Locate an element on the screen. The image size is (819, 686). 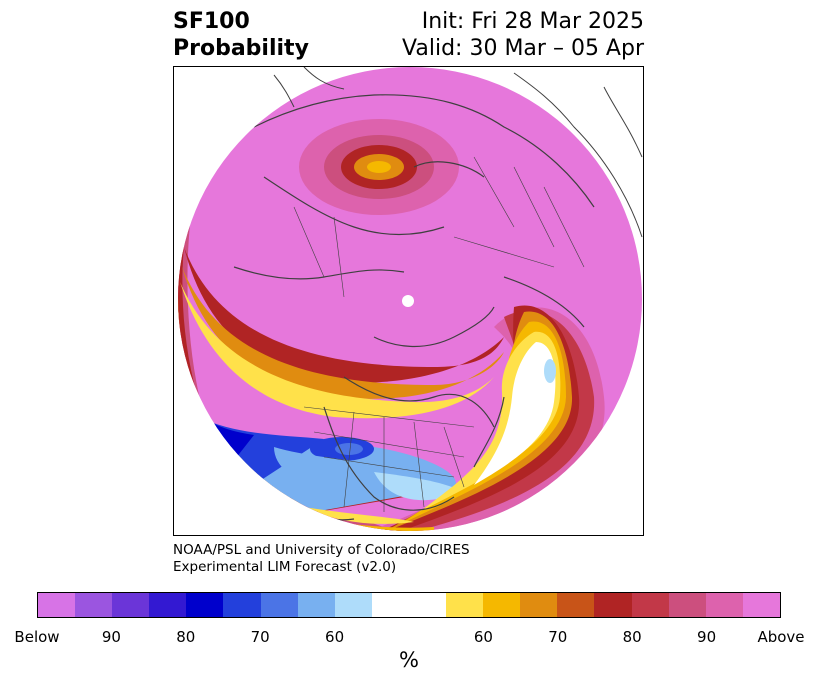
colorbar-tick-label: Below is located at coordinates (37, 637).